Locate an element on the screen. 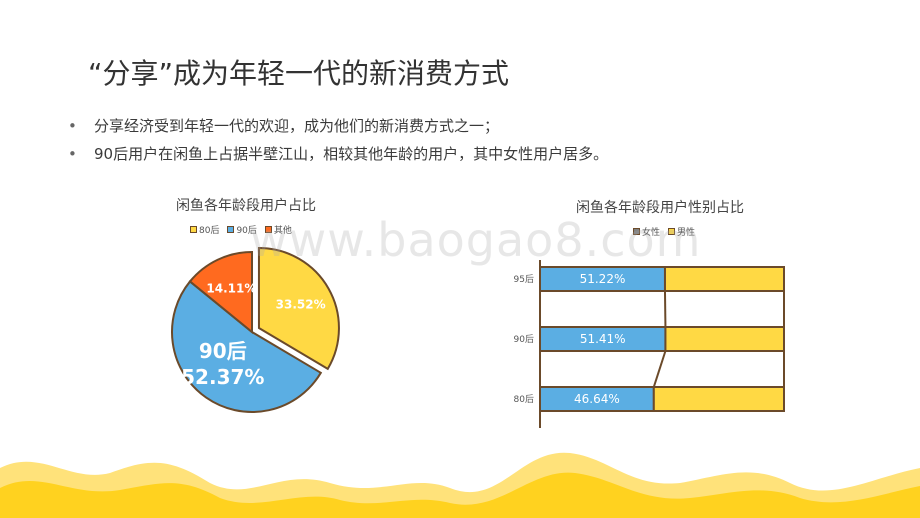 The image size is (920, 518). pie-value-label: 14.11% is located at coordinates (231, 289).